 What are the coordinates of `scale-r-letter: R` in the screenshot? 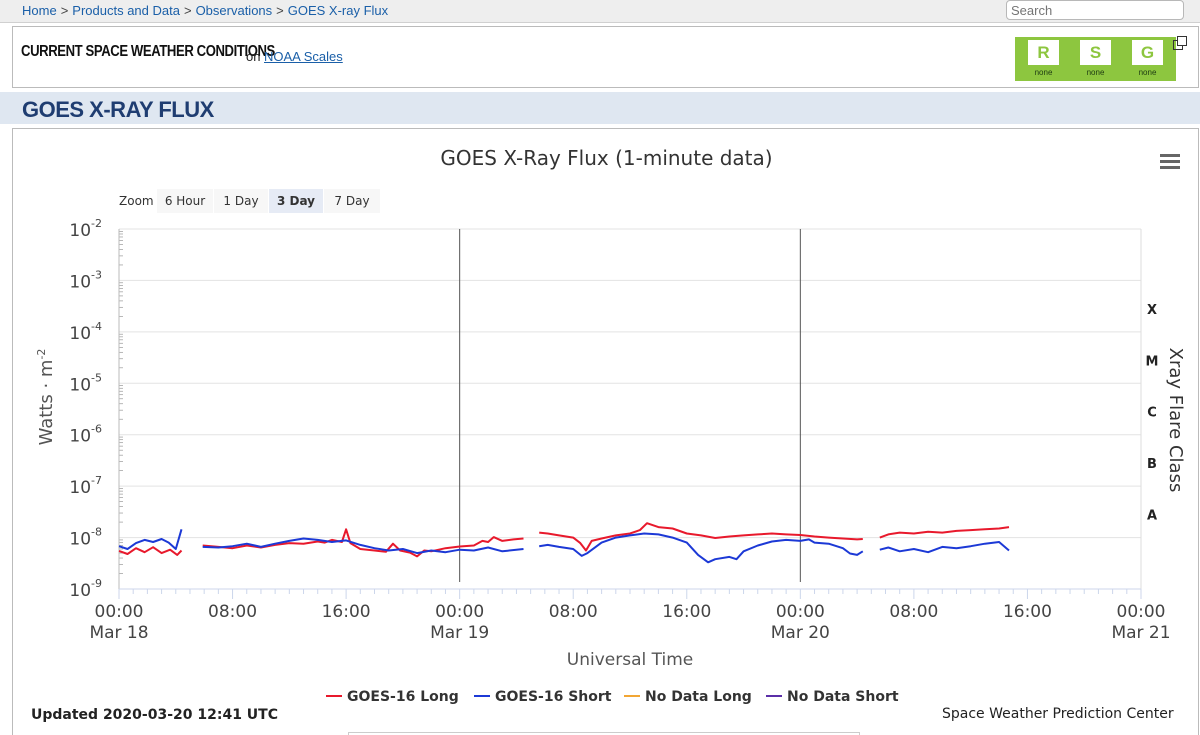 It's located at (1043, 52).